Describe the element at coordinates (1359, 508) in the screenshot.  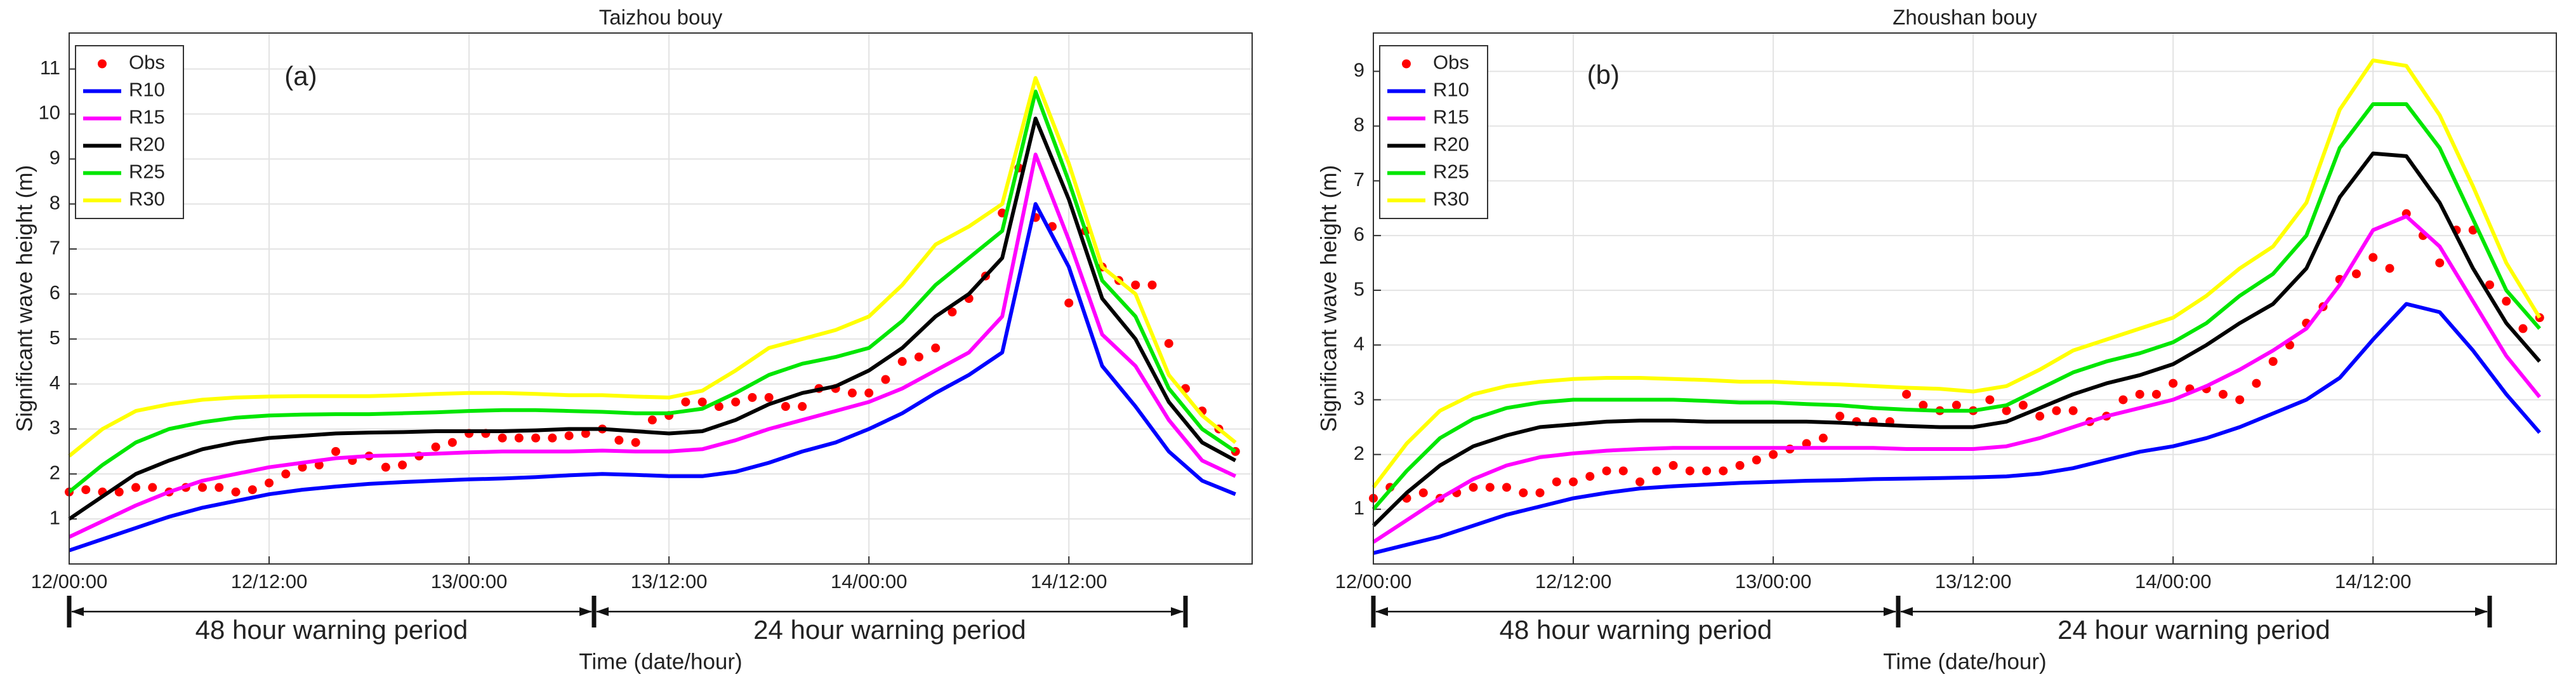
I see `y-tick-label: 1` at that location.